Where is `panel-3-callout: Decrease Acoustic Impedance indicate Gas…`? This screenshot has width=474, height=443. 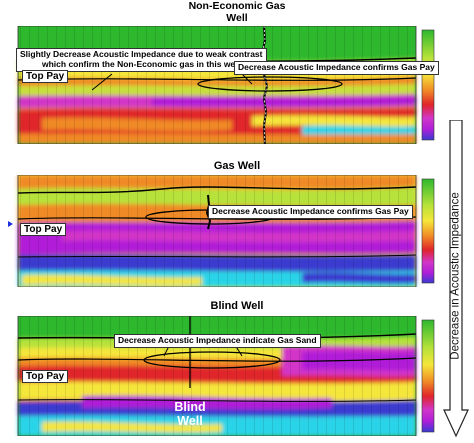 panel-3-callout: Decrease Acoustic Impedance indicate Gas… is located at coordinates (217, 341).